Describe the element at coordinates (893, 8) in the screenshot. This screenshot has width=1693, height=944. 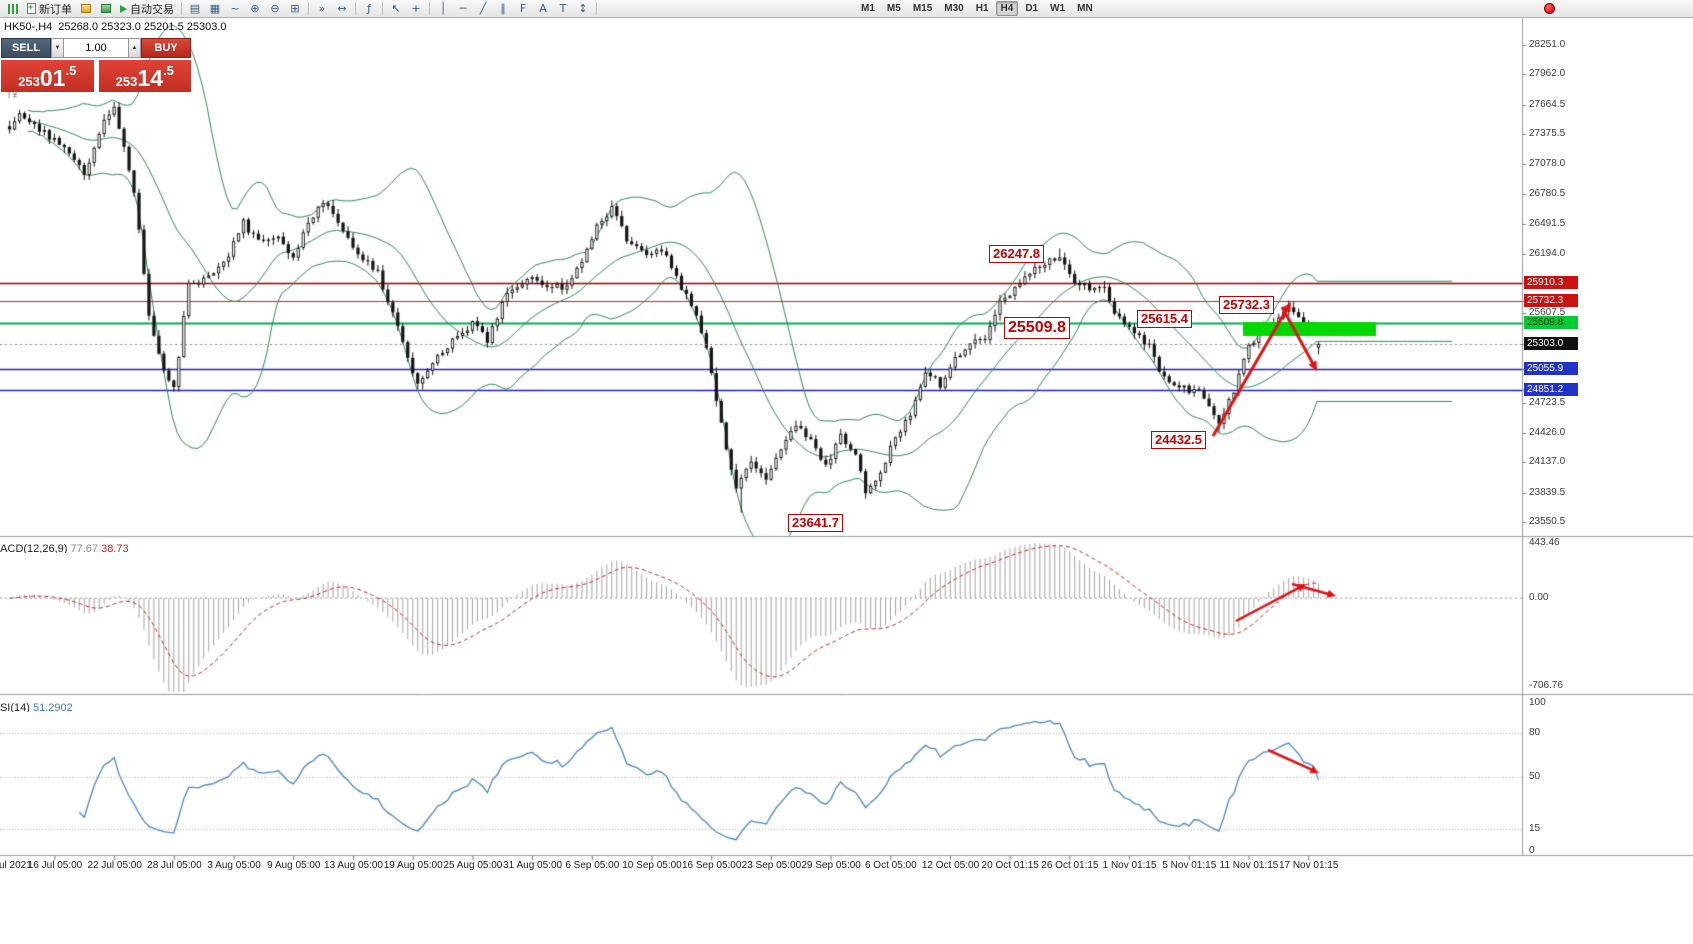
I see `timeframe-m5: M5` at that location.